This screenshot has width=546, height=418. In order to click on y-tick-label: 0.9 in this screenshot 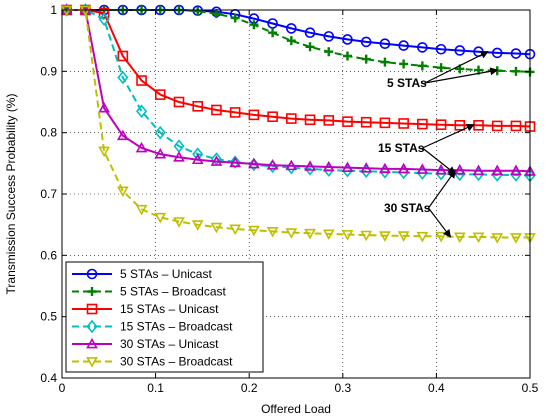, I will do `click(48, 71)`.